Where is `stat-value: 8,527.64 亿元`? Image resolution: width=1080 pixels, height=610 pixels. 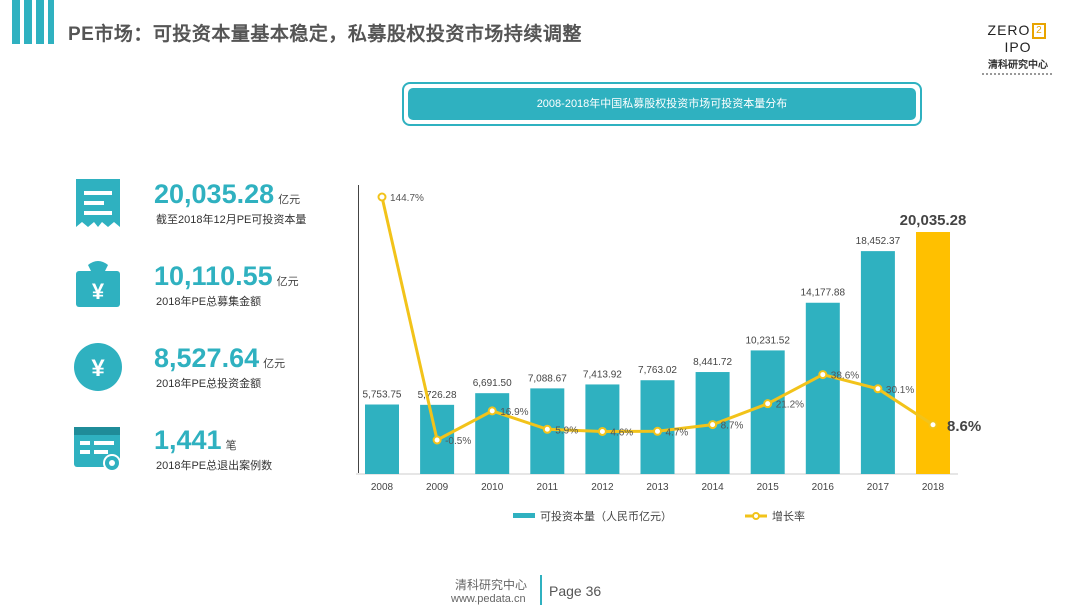 stat-value: 8,527.64 亿元 is located at coordinates (219, 358).